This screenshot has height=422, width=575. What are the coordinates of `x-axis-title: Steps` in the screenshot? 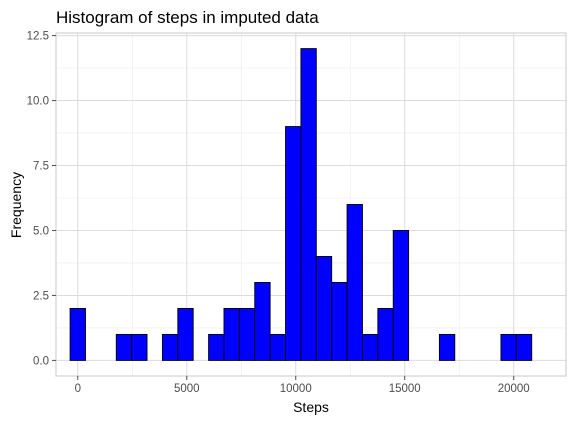 It's located at (311, 407).